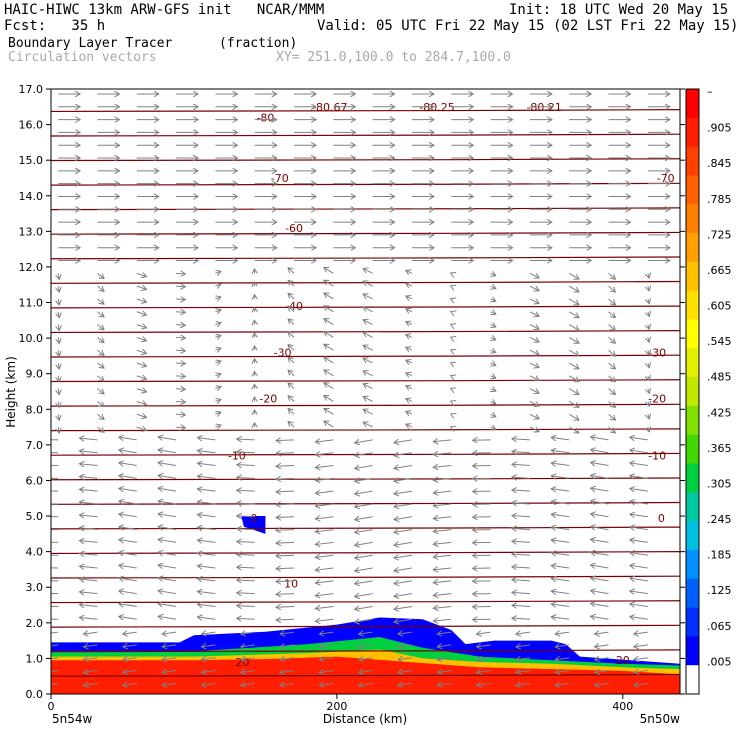 Image resolution: width=740 pixels, height=740 pixels. I want to click on y-tick-label: 12.0, so click(31, 267).